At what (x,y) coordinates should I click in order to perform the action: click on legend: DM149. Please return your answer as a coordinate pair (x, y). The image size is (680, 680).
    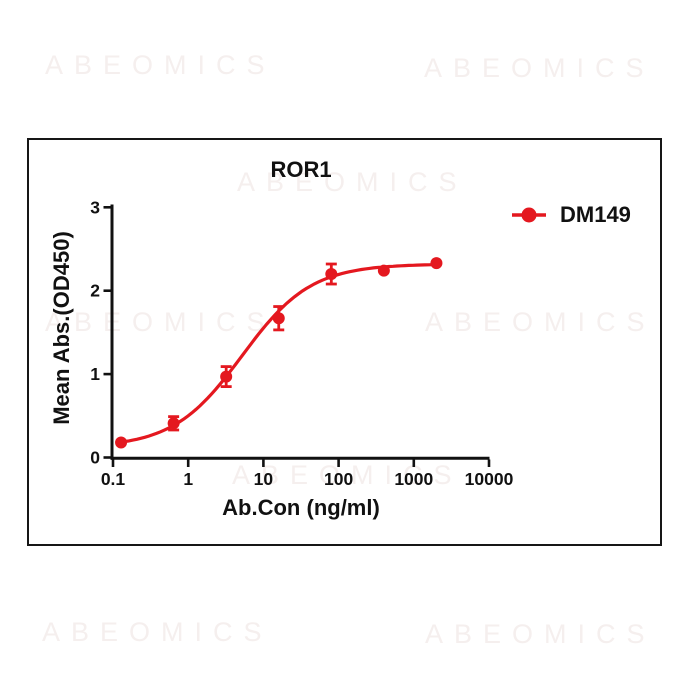
    Looking at the image, I should click on (570, 215).